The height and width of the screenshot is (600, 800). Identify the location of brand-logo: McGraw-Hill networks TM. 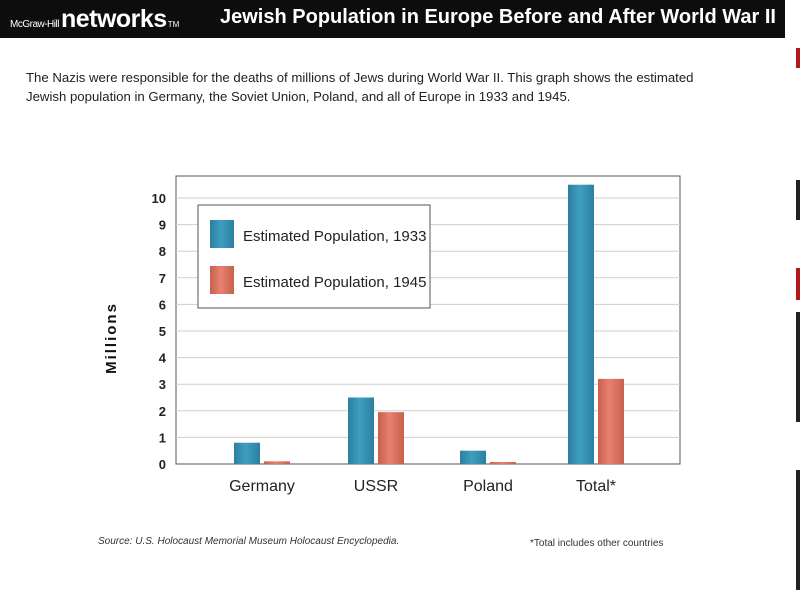
(94, 19).